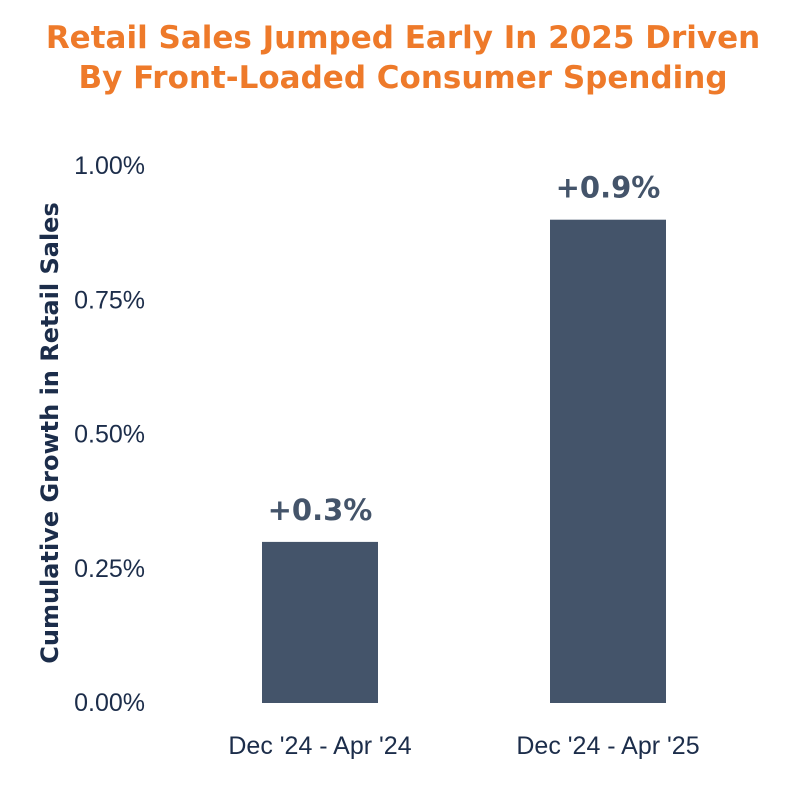  I want to click on y-axis-ticks: 0.00% 0.25% 0.50% 0.75% 1.00%, so click(109, 434).